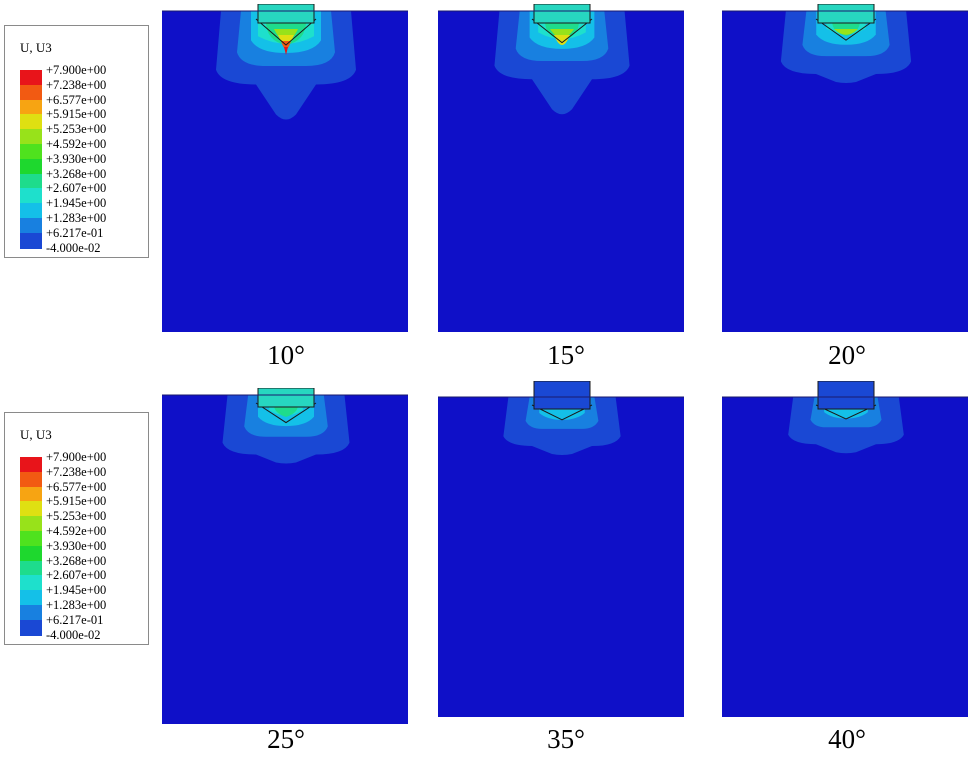 Image resolution: width=969 pixels, height=758 pixels. I want to click on legend-entry: +3.268e+00, so click(84, 565).